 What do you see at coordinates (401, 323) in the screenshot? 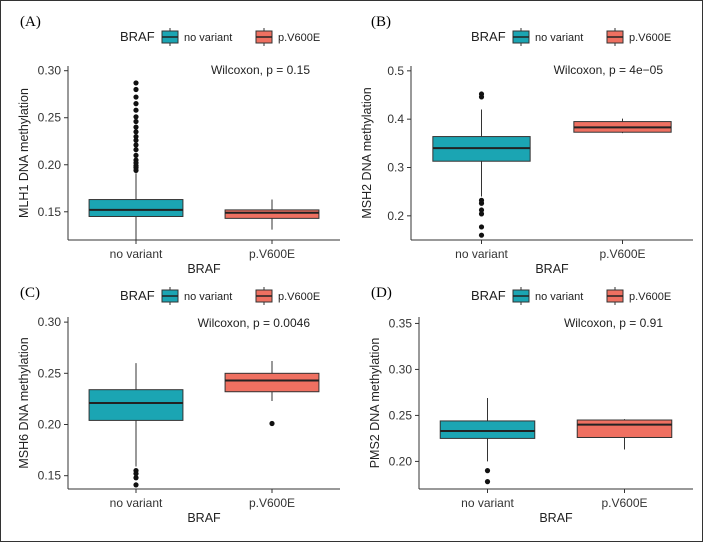
I see `y-tick-label: 0.35` at bounding box center [401, 323].